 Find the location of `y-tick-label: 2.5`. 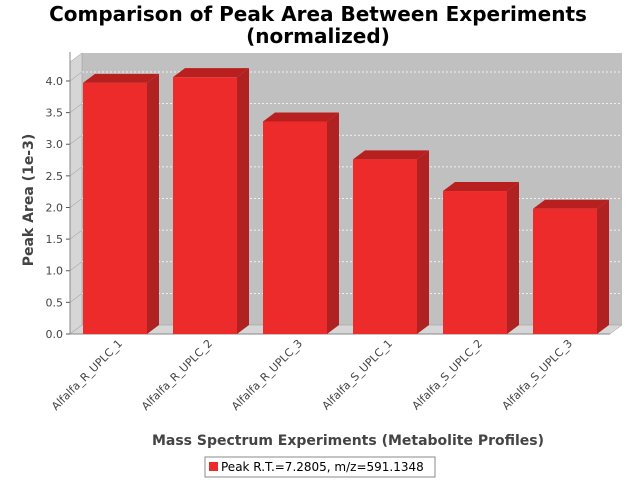

y-tick-label: 2.5 is located at coordinates (55, 176).